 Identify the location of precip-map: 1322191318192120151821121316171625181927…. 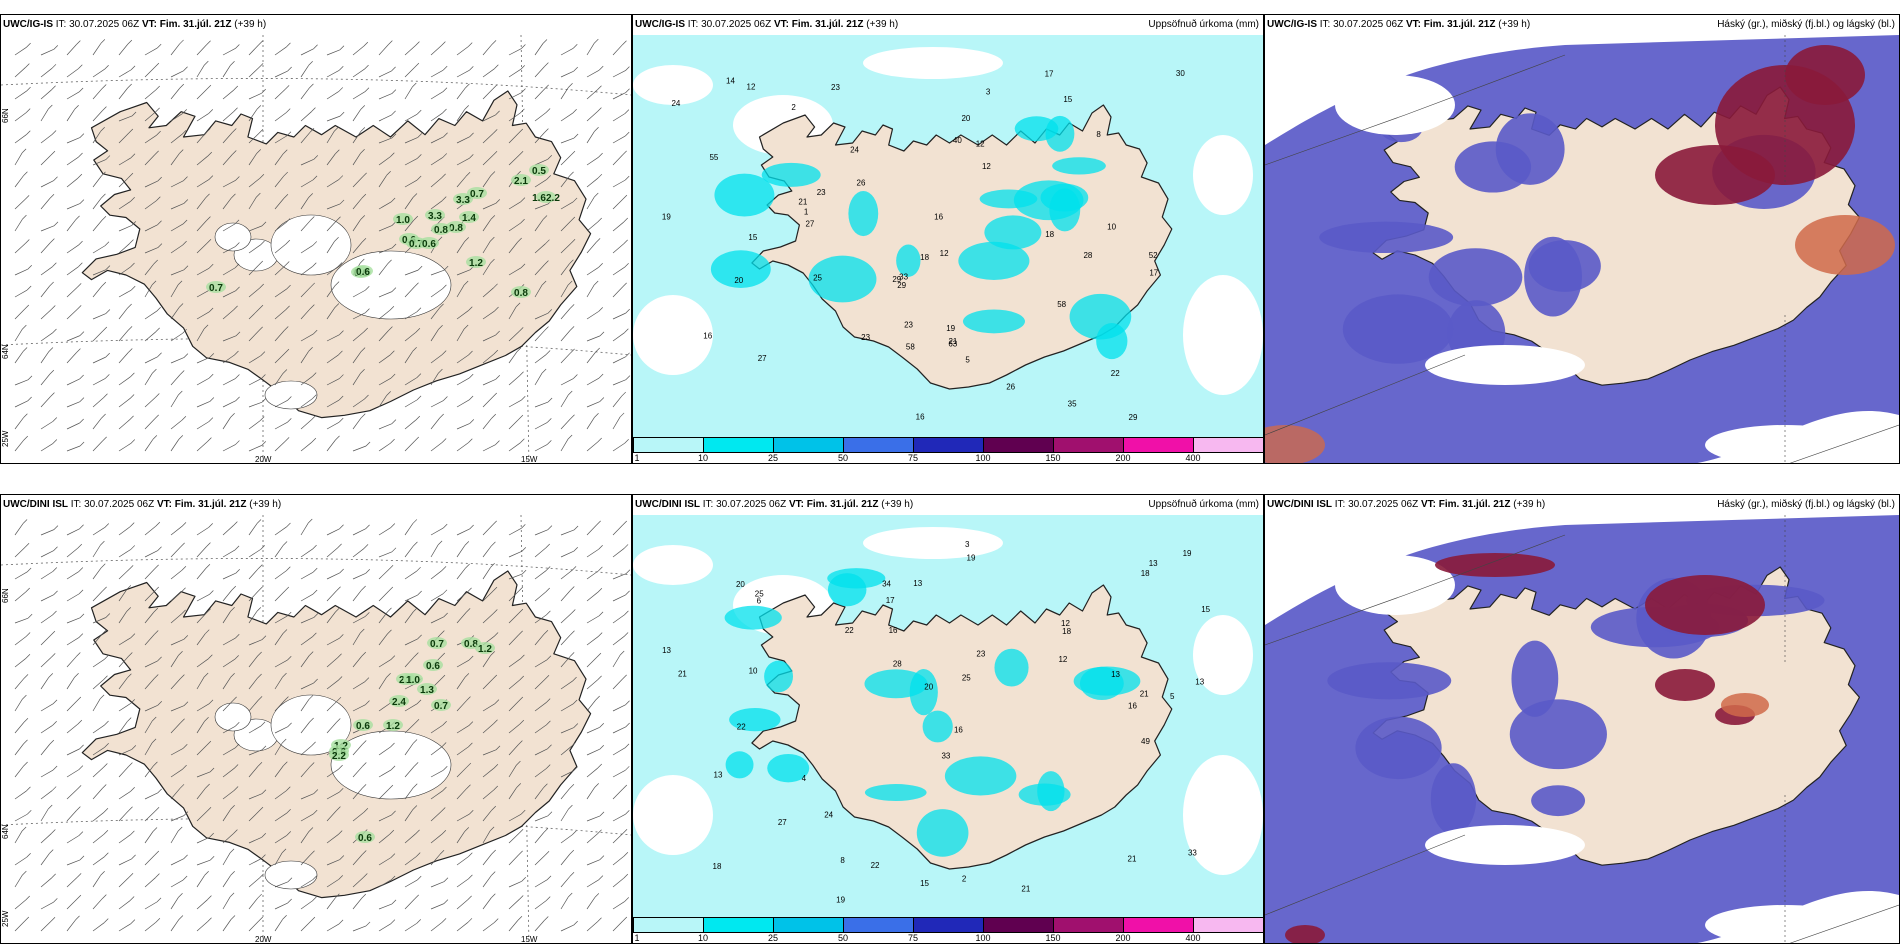
(948, 717).